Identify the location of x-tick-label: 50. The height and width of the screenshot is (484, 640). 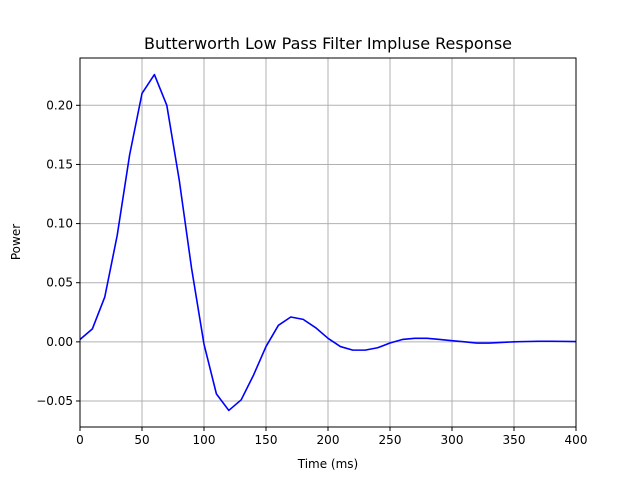
(141, 440).